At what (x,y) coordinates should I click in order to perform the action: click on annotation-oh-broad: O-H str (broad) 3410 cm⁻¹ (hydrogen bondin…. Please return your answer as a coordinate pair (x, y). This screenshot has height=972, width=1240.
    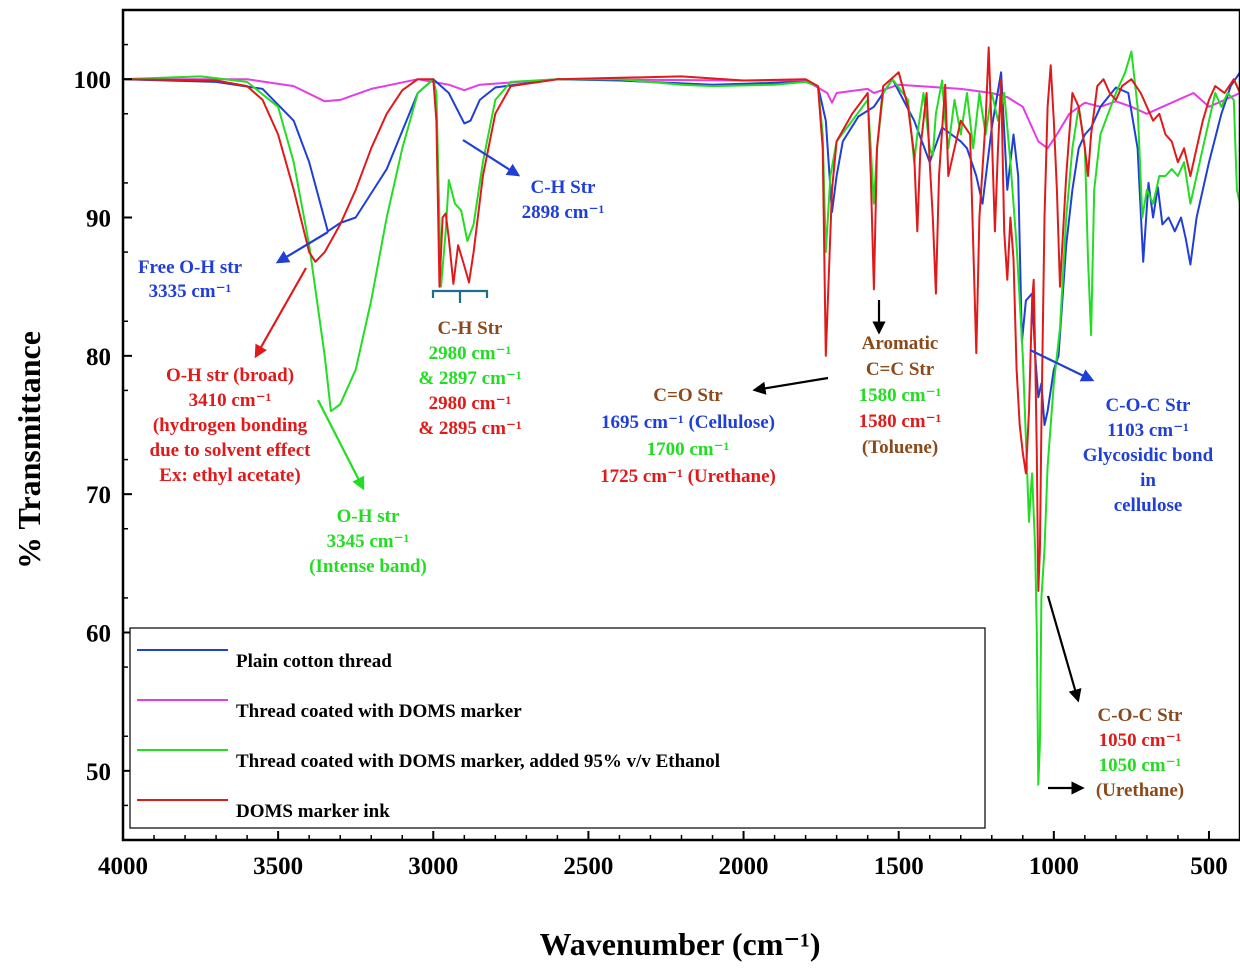
    Looking at the image, I should click on (231, 425).